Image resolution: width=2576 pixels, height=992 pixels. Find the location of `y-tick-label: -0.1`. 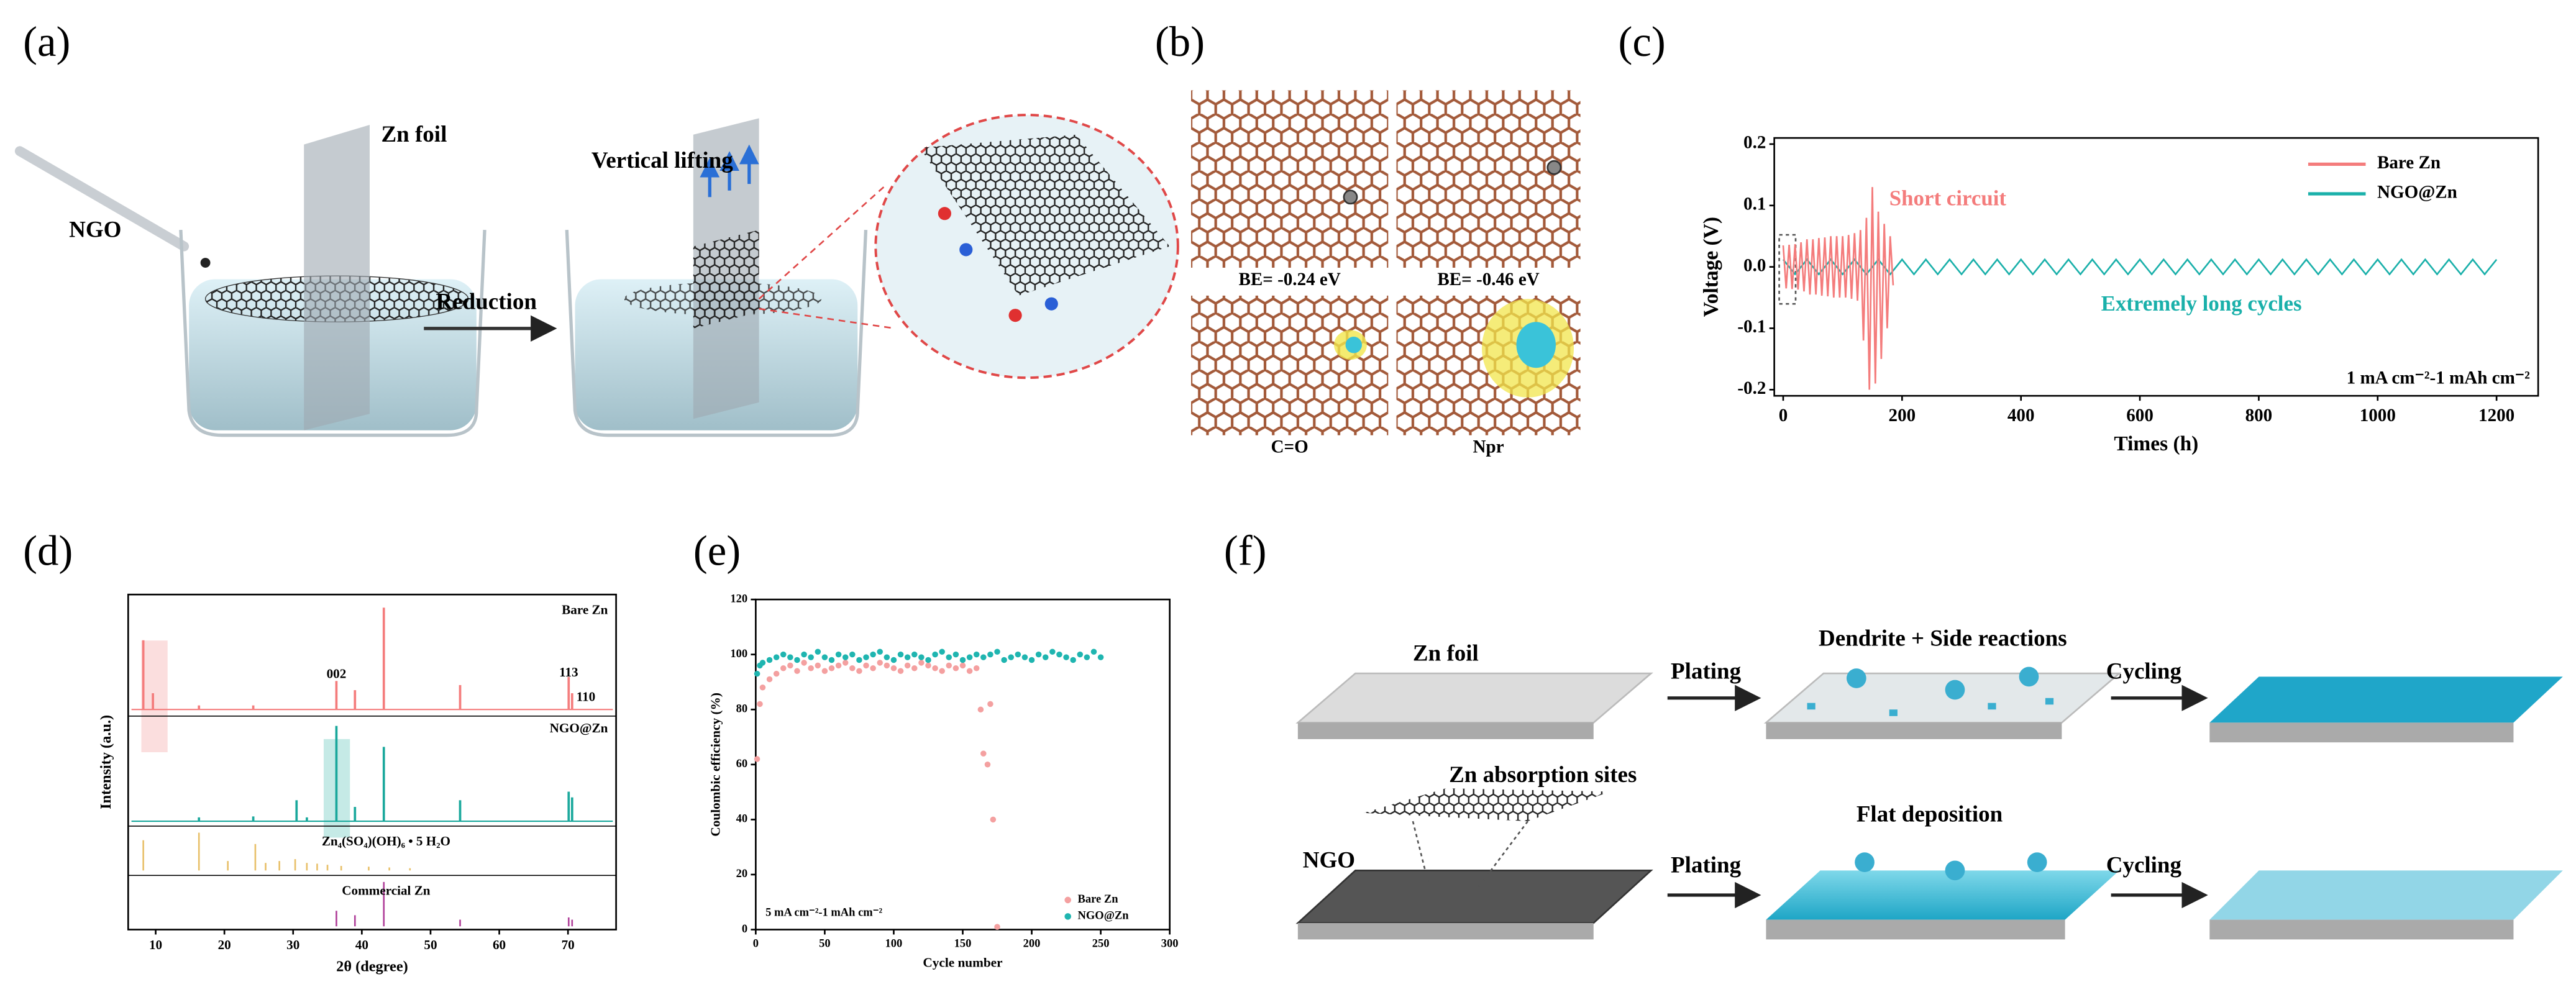

y-tick-label: -0.1 is located at coordinates (1751, 327).